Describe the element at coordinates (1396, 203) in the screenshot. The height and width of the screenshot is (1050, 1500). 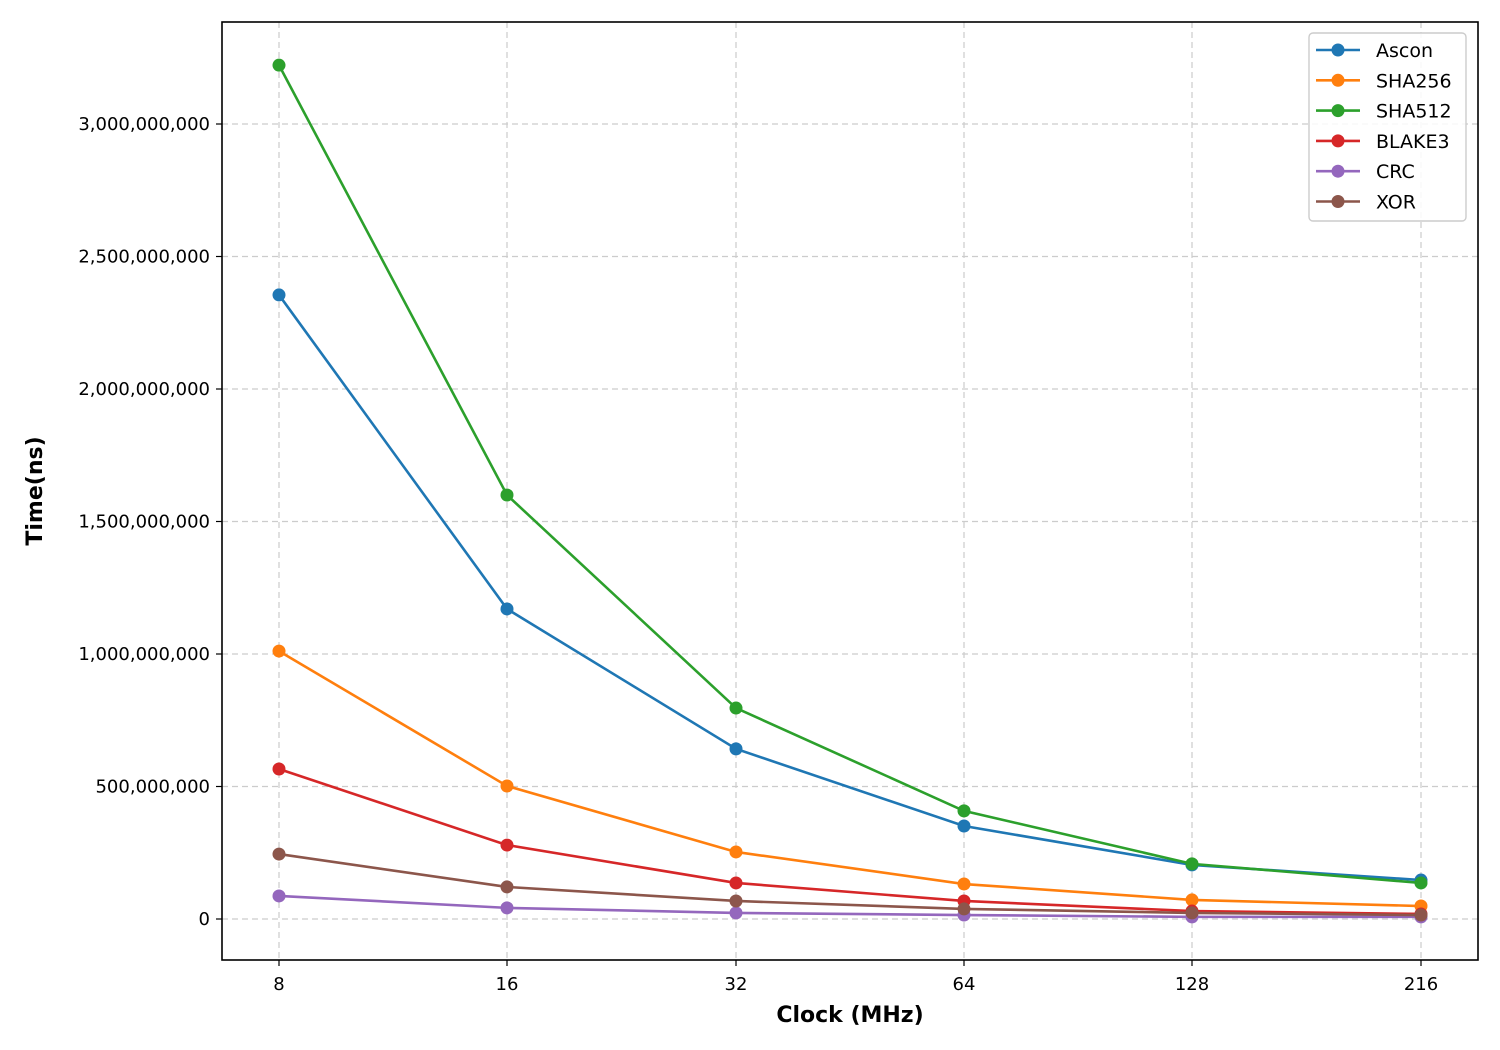
I see `legend-label: XOR` at that location.